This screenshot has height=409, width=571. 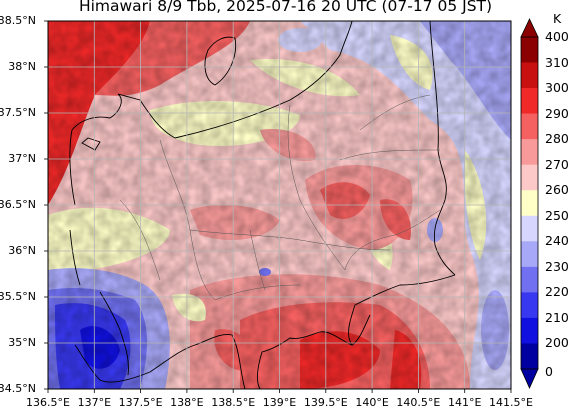 I want to click on y-tick-label: 38.5°N, so click(x=18, y=20).